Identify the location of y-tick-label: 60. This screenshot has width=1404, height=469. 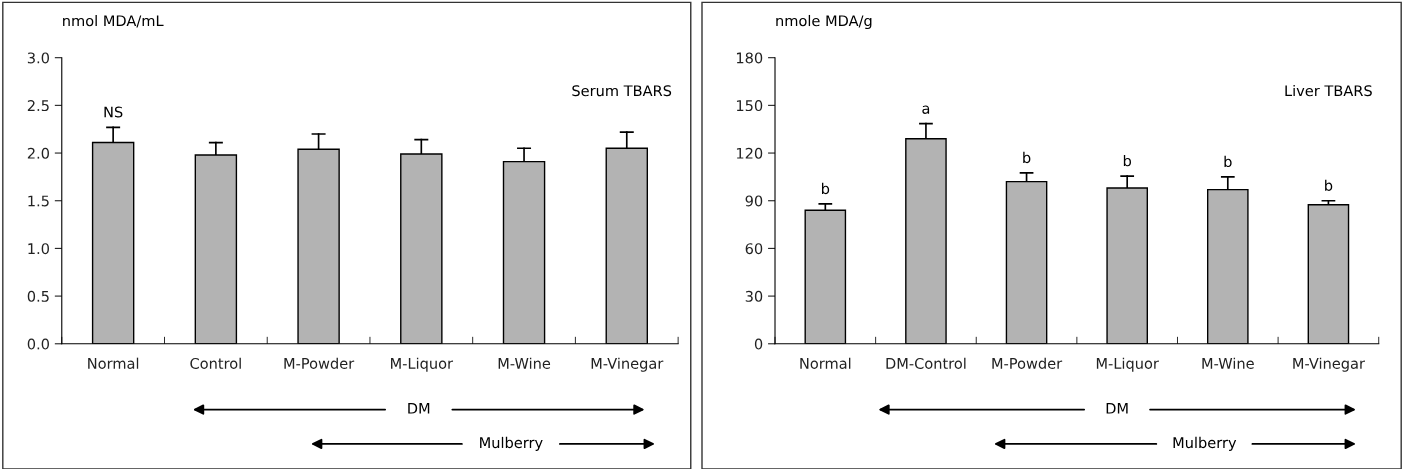
(754, 249).